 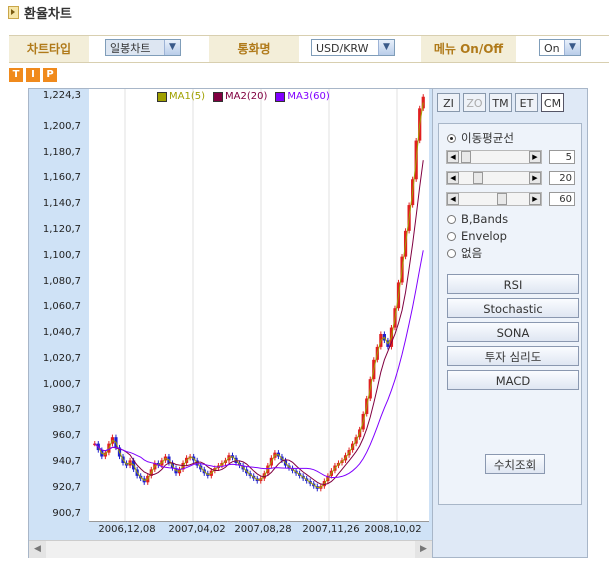 I want to click on legend-item: MA3(60), so click(x=302, y=96).